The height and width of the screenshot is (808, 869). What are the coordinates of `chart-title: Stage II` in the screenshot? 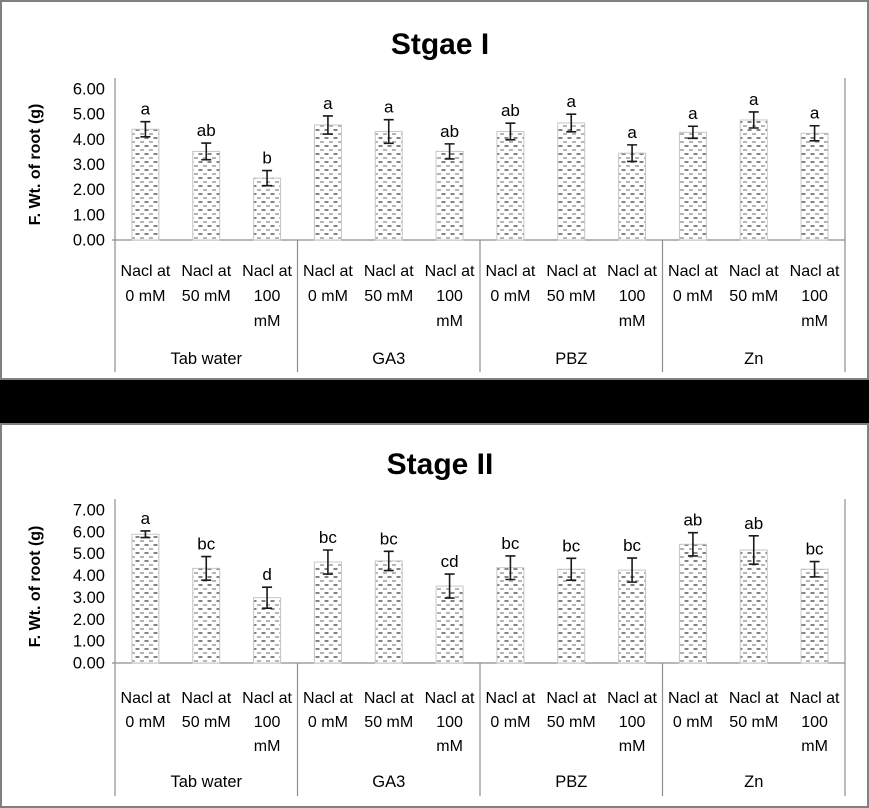 It's located at (440, 464).